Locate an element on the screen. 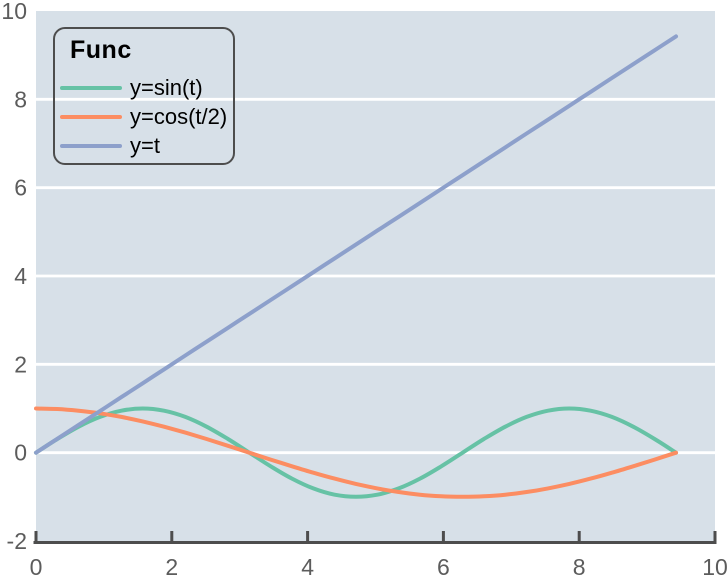 This screenshot has width=728, height=577. y-tick-label-4: 4 is located at coordinates (20, 276).